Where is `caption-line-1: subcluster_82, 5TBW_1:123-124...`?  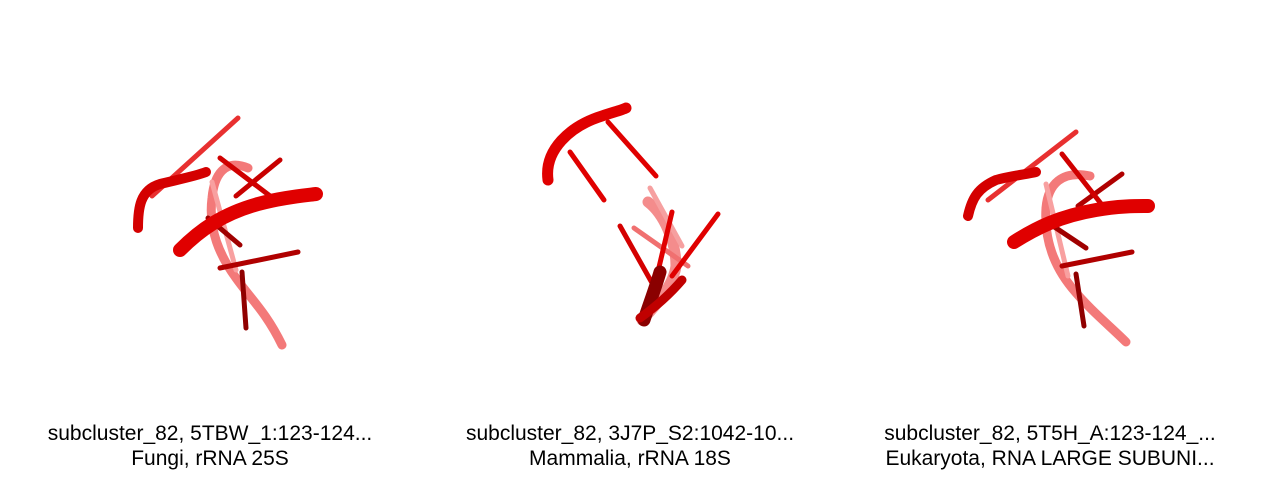 caption-line-1: subcluster_82, 5TBW_1:123-124... is located at coordinates (210, 433).